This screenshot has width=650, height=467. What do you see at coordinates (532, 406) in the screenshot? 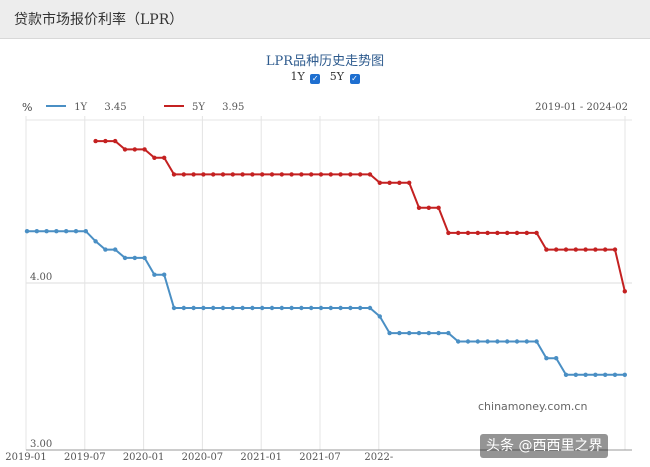
I see `watermark-site: chinamoney.com.cn` at bounding box center [532, 406].